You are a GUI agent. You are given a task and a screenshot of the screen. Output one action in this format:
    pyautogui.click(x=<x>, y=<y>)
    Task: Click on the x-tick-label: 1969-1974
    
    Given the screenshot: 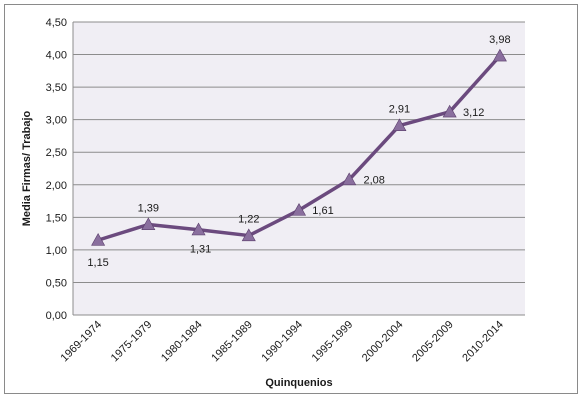 What is the action you would take?
    pyautogui.click(x=82, y=342)
    